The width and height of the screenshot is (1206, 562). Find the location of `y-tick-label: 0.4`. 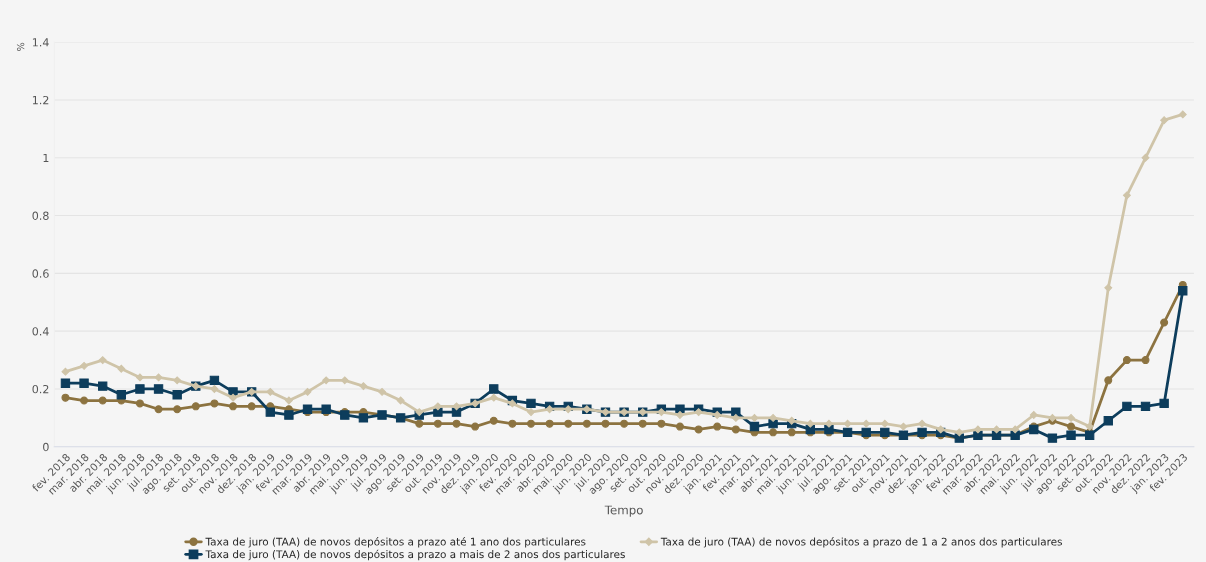

y-tick-label: 0.4 is located at coordinates (40, 331).